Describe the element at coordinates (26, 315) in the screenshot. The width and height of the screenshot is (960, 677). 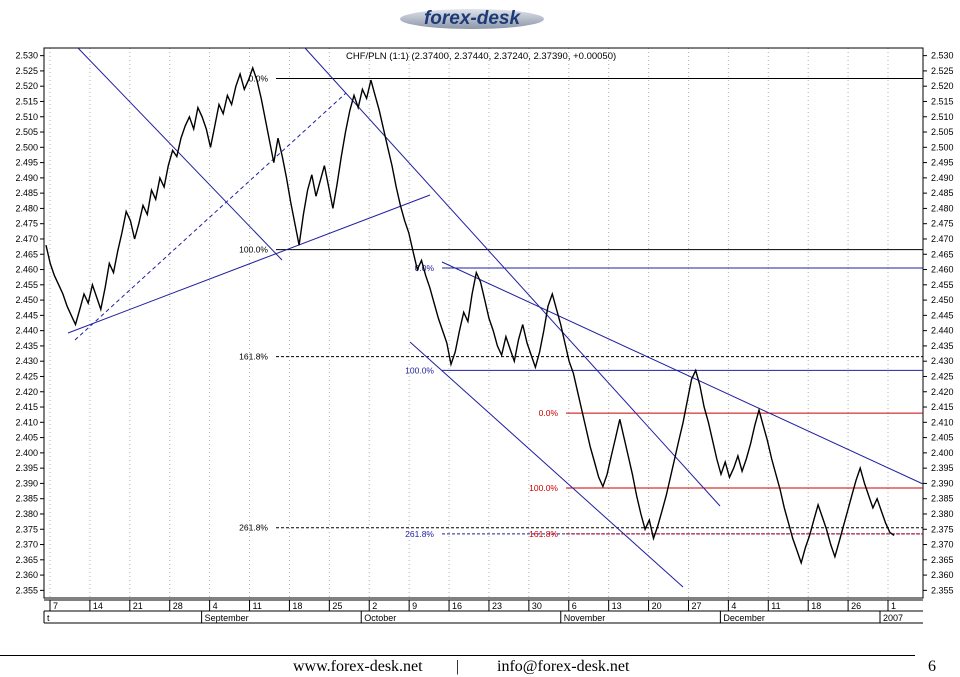
I see `y-tick-label-left: 2.445` at that location.